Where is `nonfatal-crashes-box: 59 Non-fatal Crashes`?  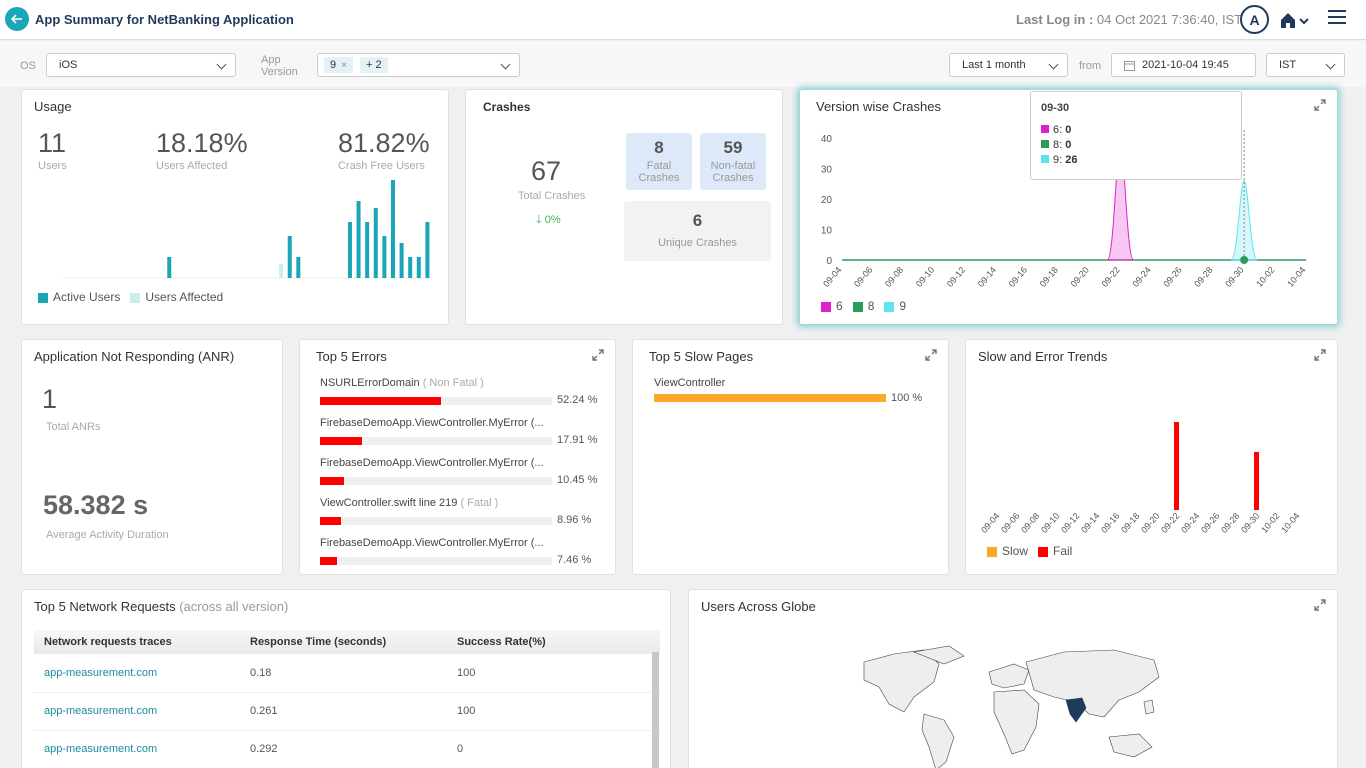 nonfatal-crashes-box: 59 Non-fatal Crashes is located at coordinates (733, 161).